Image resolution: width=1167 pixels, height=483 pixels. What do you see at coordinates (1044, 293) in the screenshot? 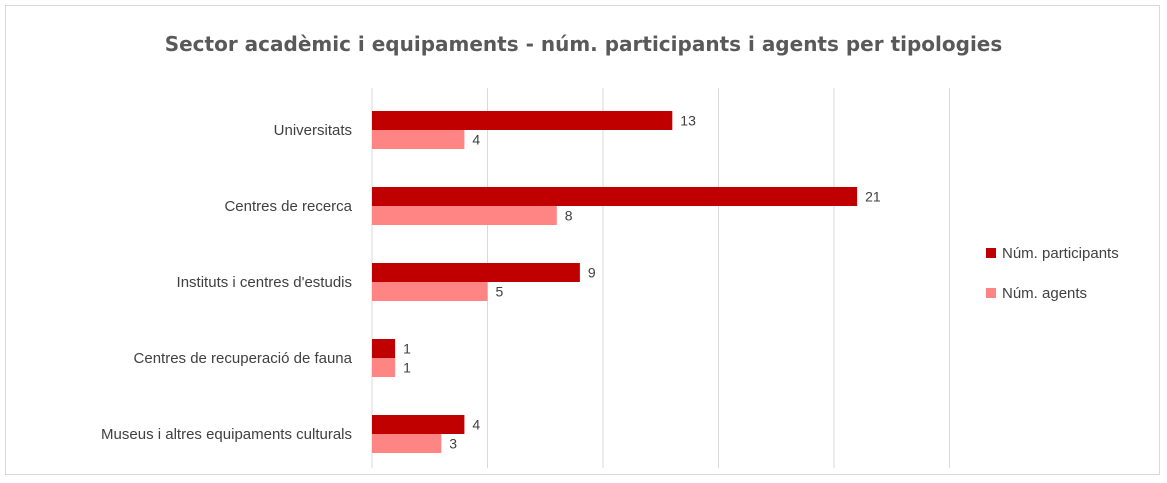
I see `legend-label: Núm. agents` at bounding box center [1044, 293].